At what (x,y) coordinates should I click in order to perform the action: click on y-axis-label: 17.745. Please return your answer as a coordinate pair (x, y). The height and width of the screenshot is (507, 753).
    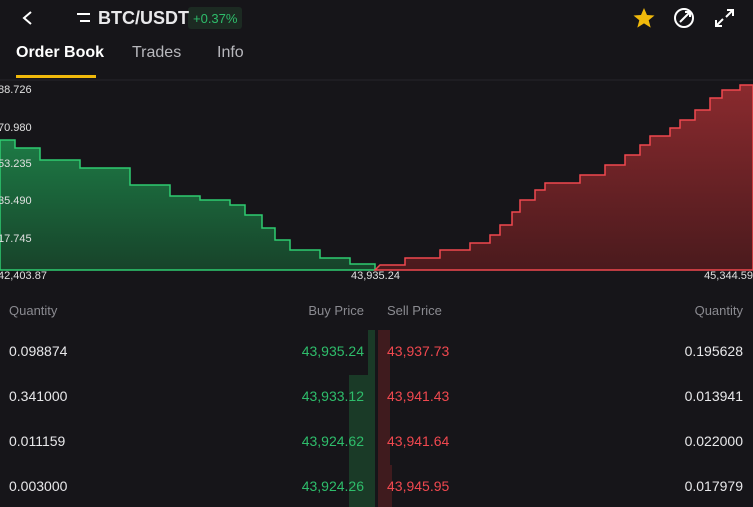
    Looking at the image, I should click on (16, 239).